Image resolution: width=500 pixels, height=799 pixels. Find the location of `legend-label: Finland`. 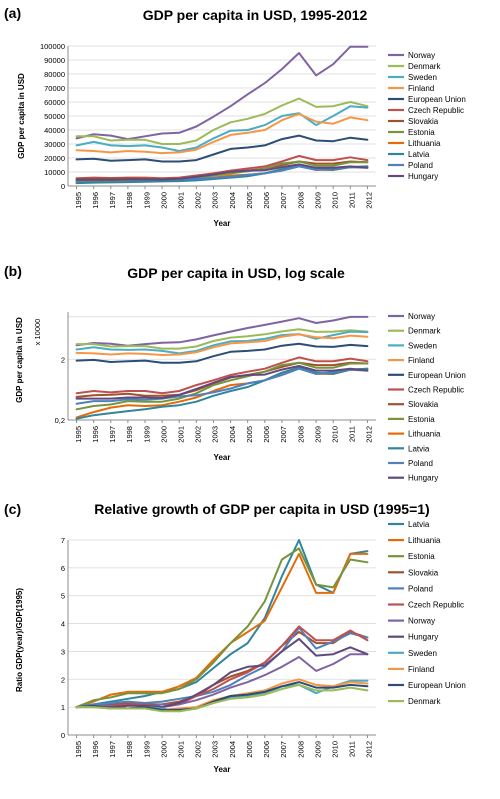

legend-label: Finland is located at coordinates (421, 360).